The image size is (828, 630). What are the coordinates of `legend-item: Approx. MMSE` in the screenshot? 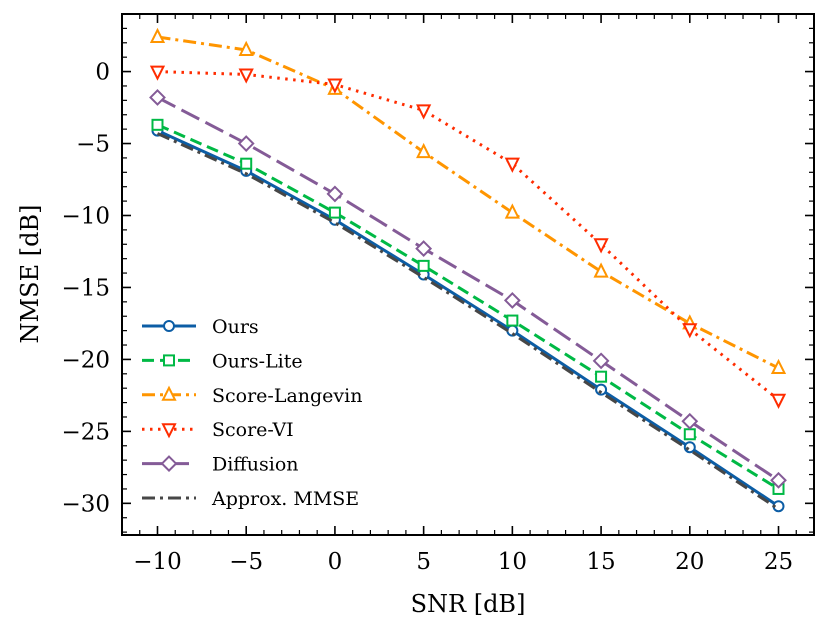 It's located at (250, 499).